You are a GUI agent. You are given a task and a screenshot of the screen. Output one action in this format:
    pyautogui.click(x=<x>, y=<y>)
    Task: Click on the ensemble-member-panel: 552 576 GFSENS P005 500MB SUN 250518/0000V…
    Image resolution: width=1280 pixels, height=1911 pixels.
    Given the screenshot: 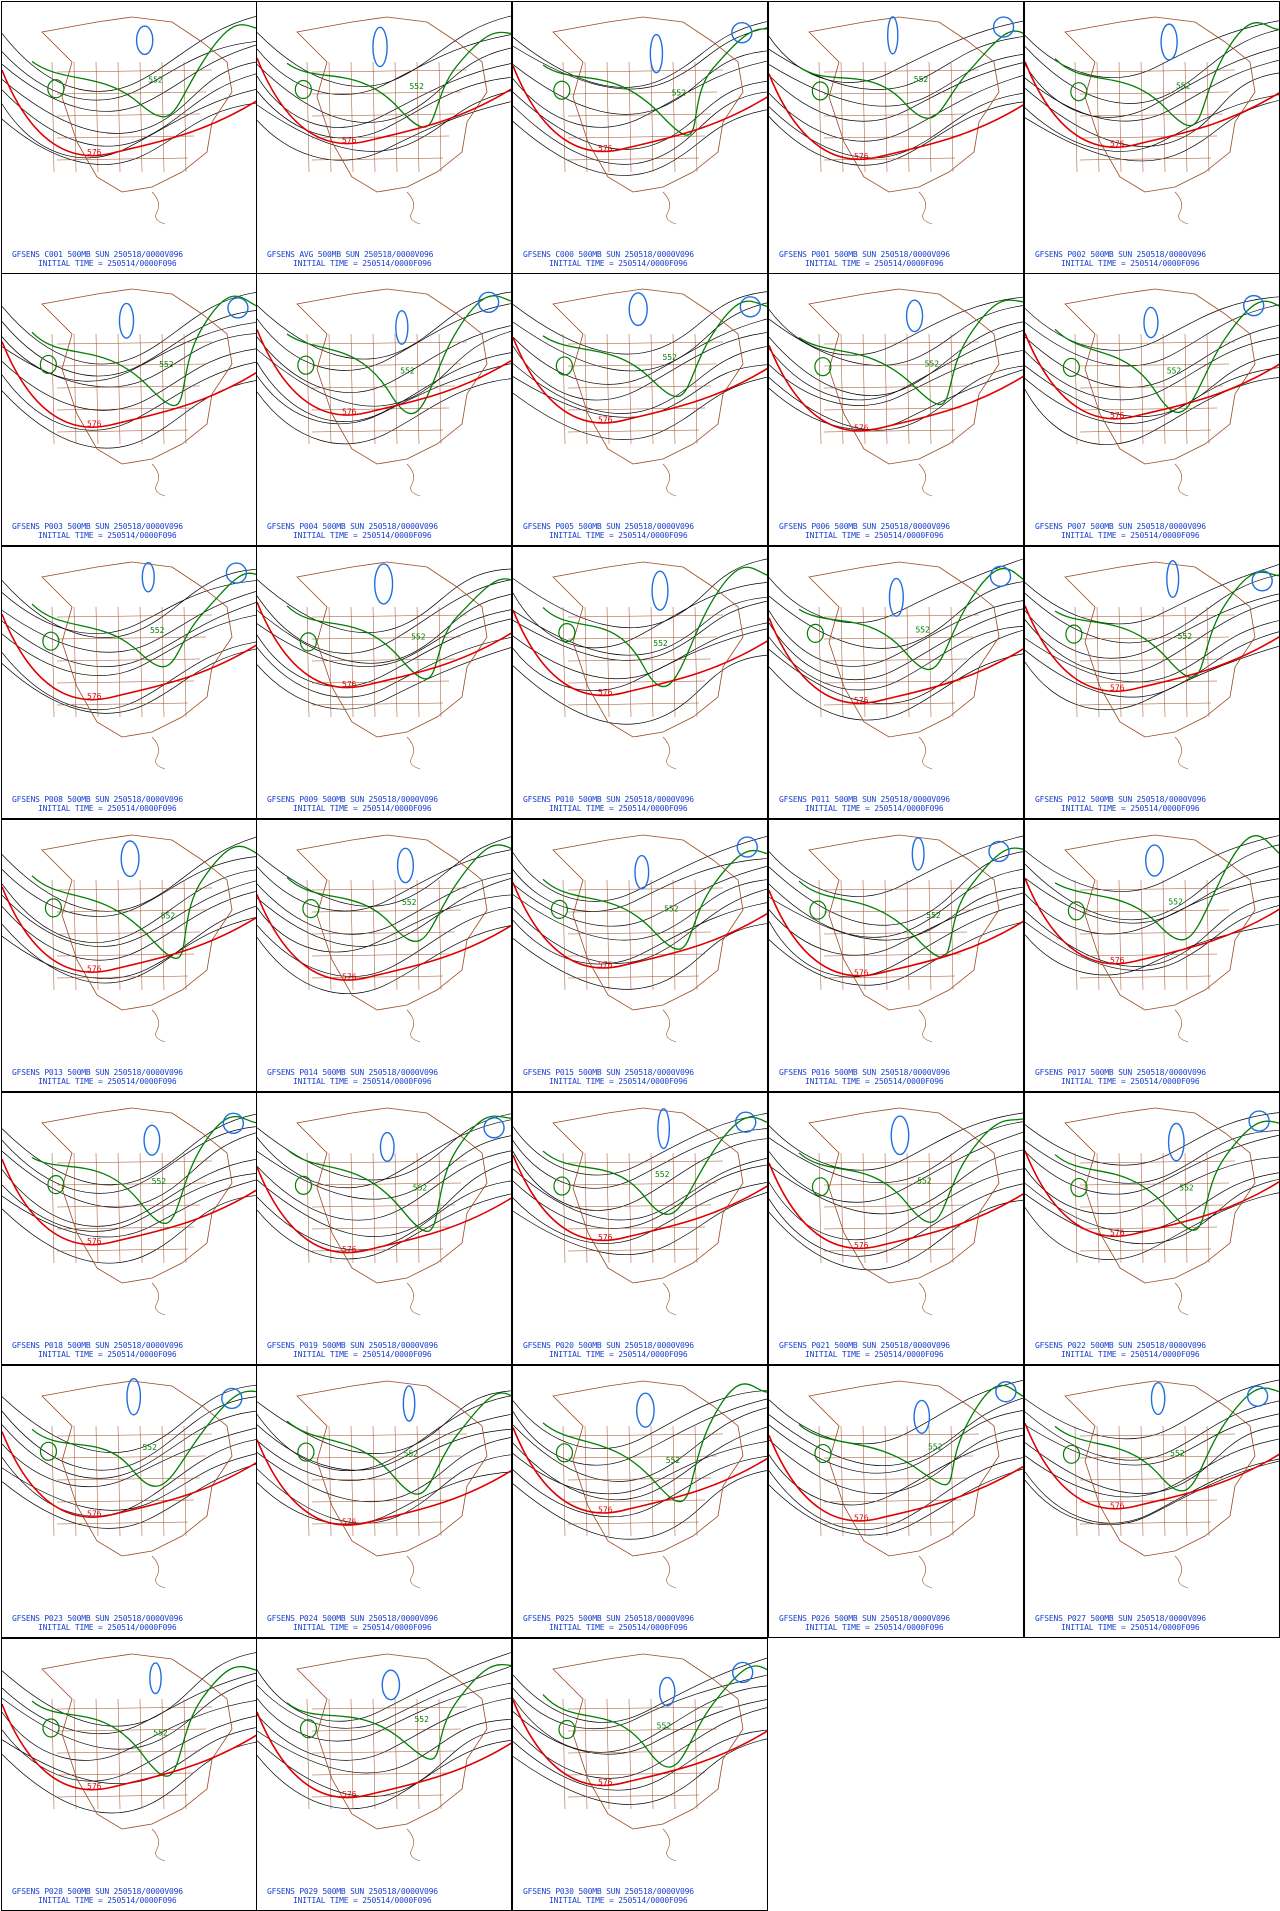 What is the action you would take?
    pyautogui.click(x=640, y=409)
    